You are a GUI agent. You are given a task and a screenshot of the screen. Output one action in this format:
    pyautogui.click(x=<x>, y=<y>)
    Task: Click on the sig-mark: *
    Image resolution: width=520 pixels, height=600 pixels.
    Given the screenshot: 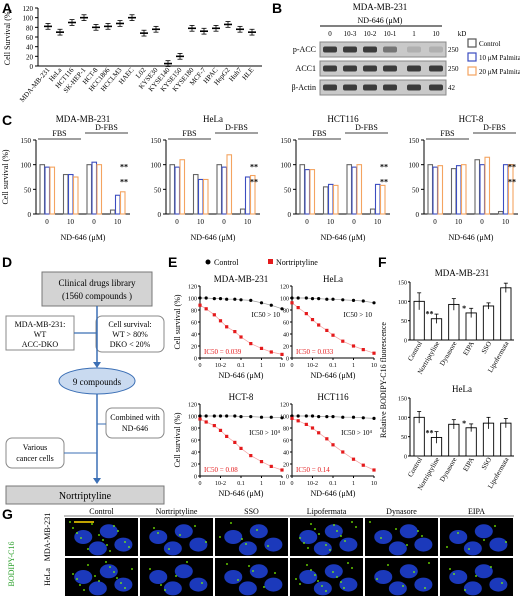 What is the action you would take?
    pyautogui.click(x=464, y=308)
    